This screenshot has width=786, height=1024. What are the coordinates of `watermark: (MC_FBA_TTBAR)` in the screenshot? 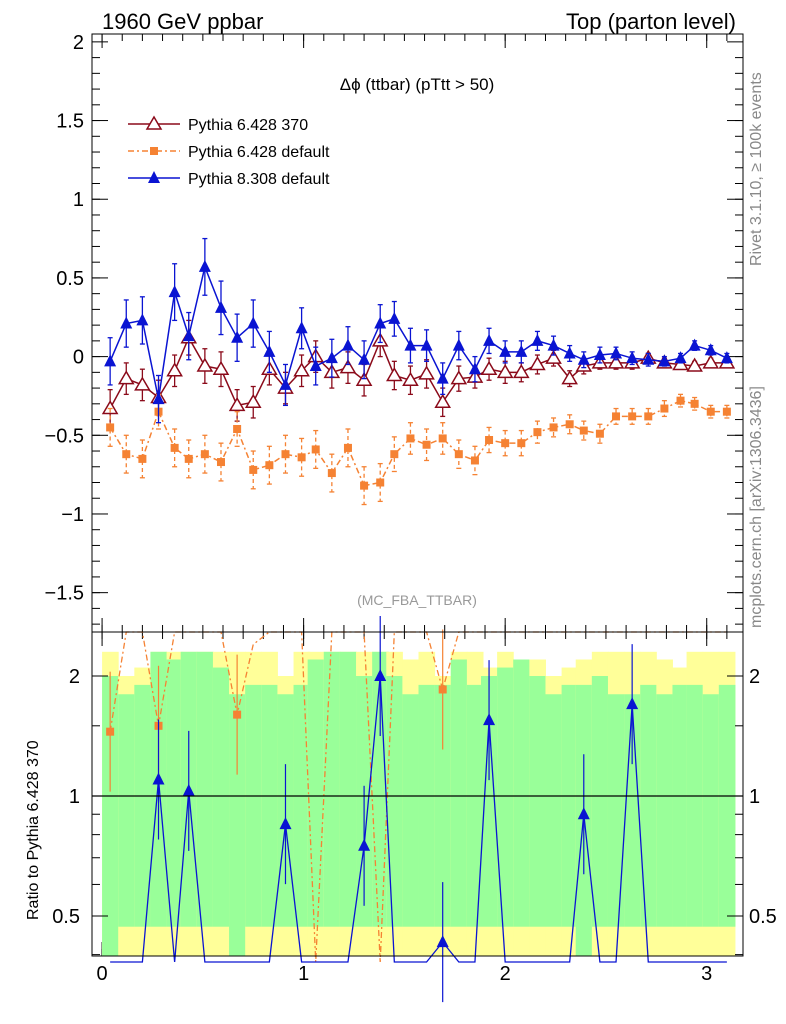 It's located at (417, 600).